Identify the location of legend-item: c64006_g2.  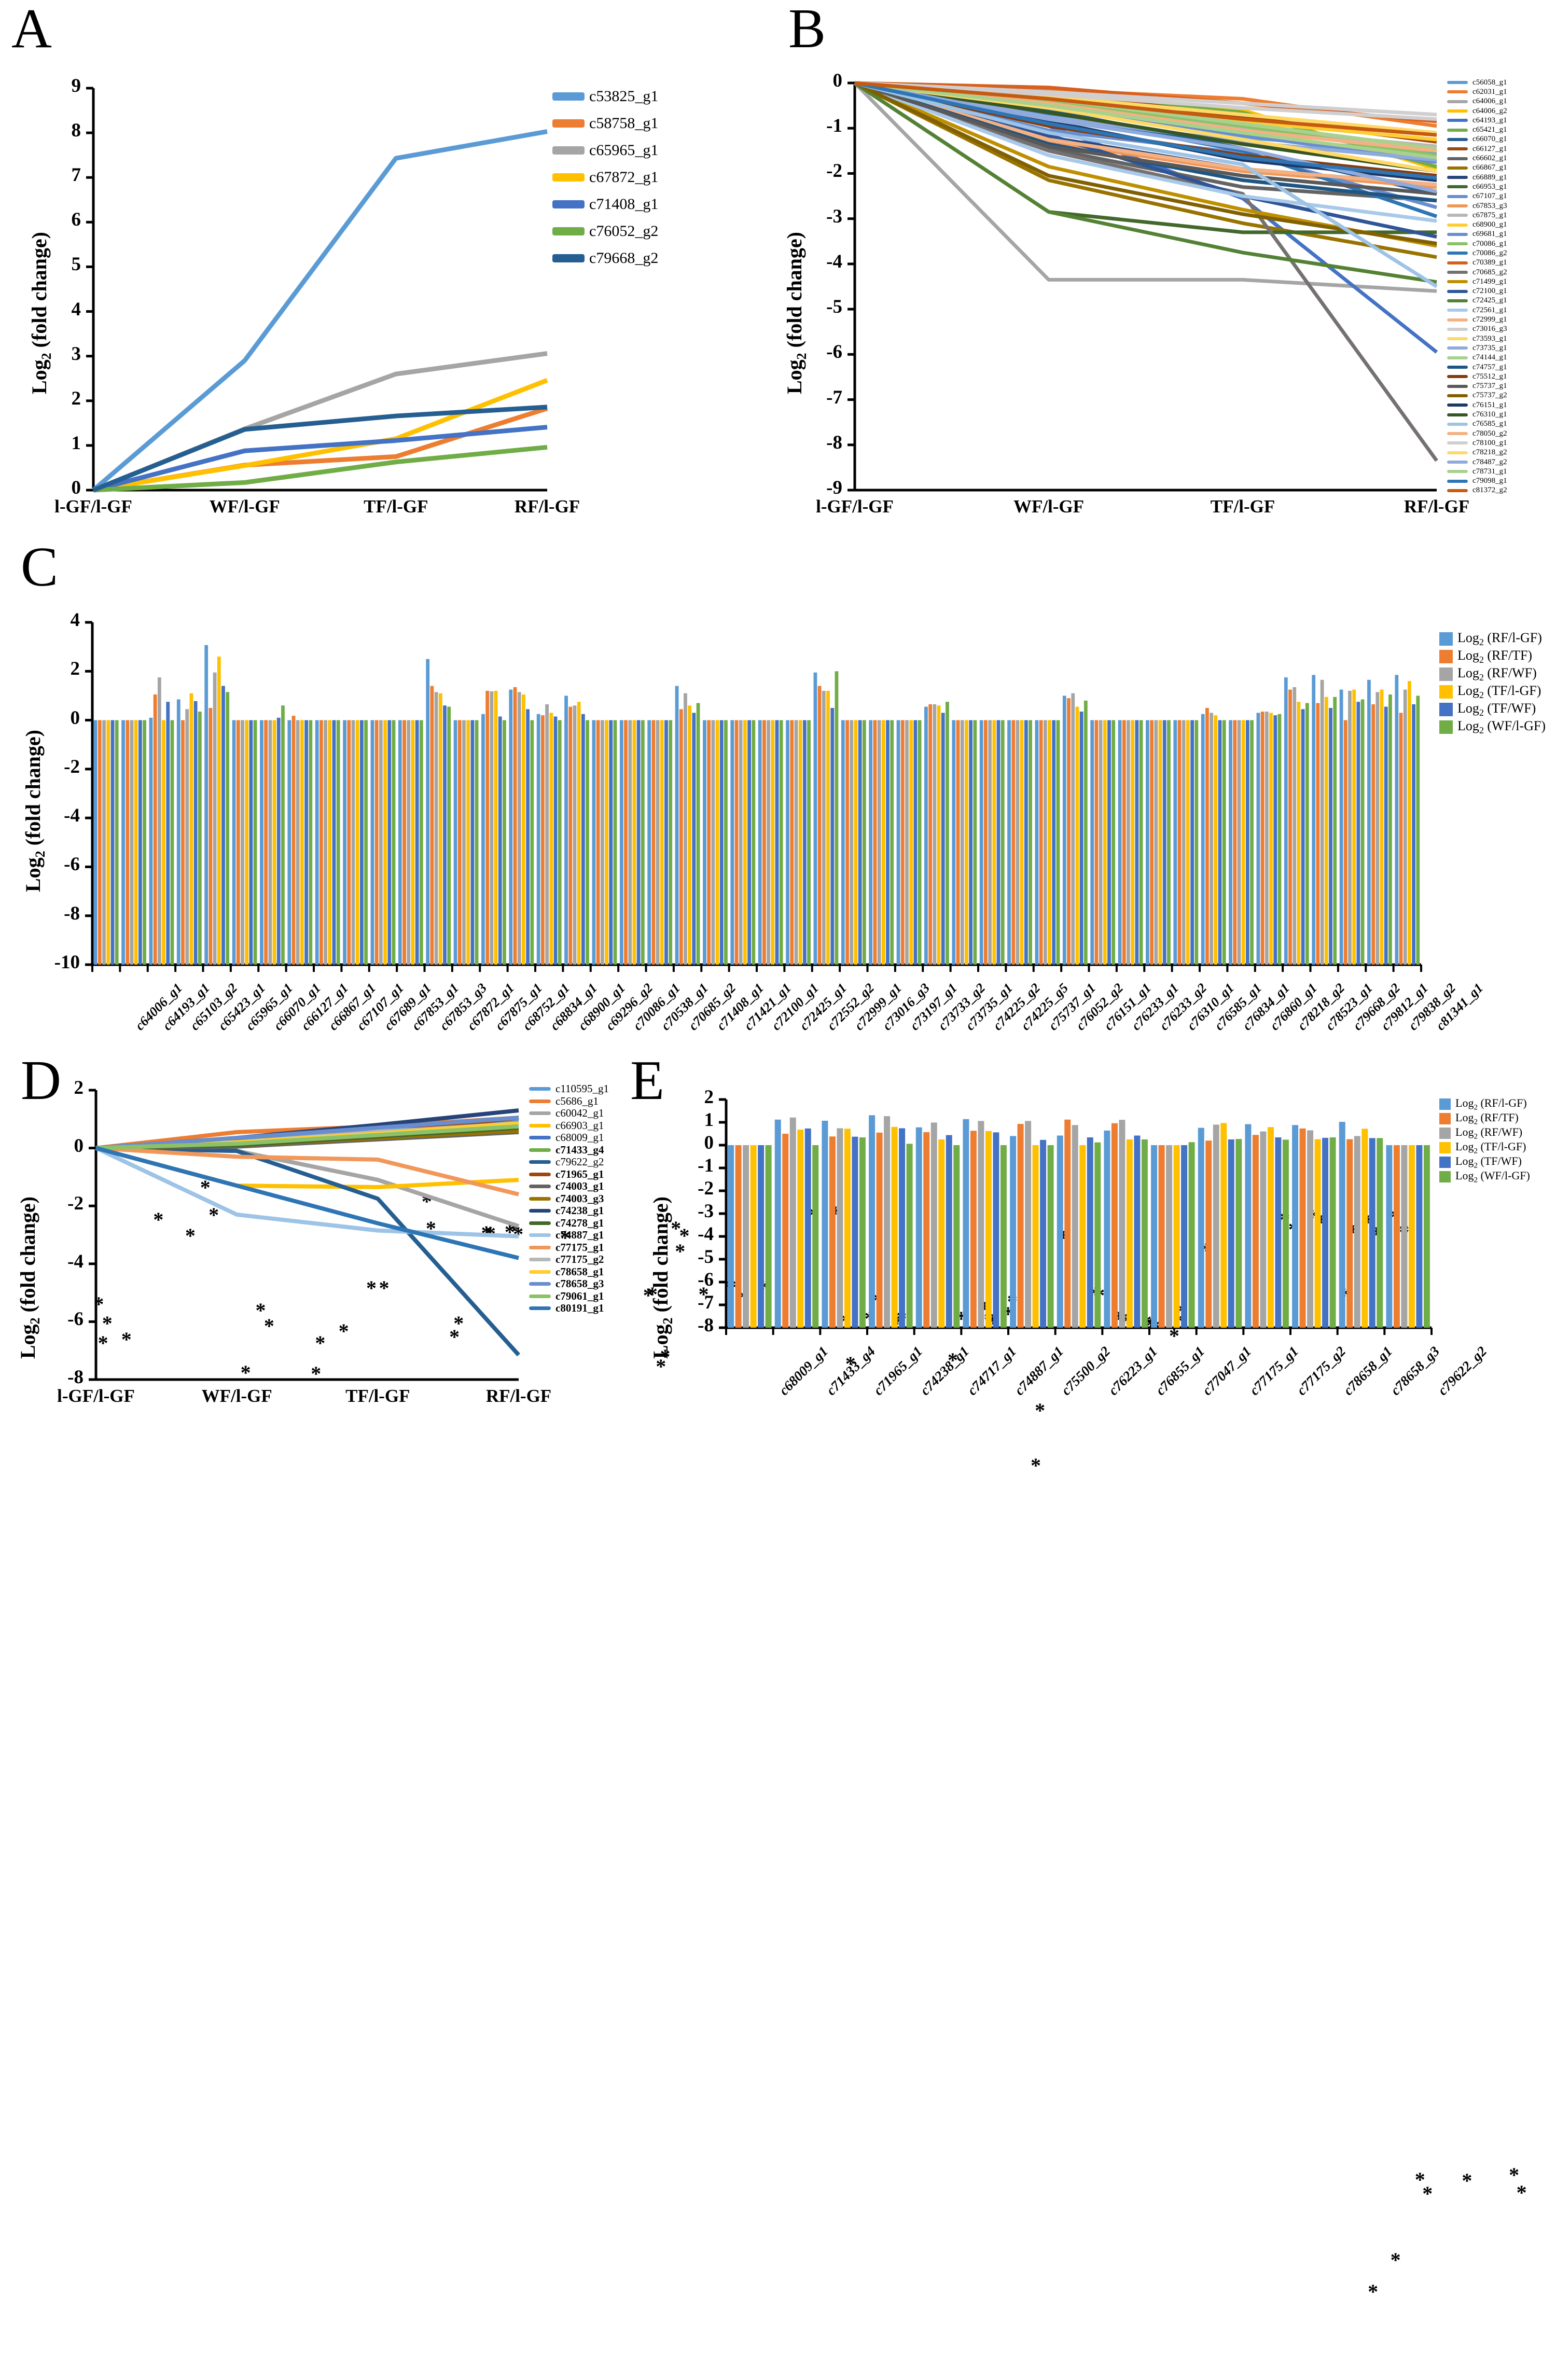
(1477, 111).